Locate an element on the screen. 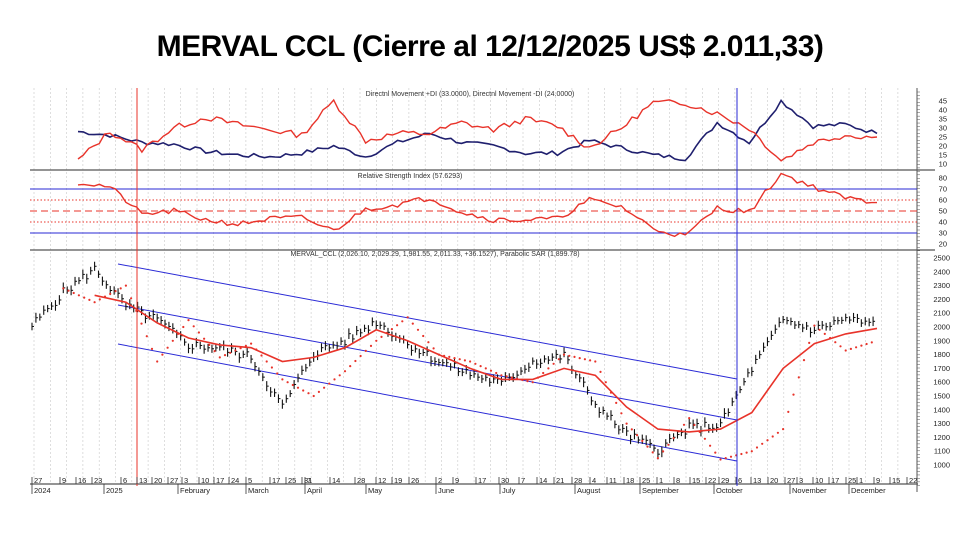 This screenshot has height=536, width=980. svg-text: 23 is located at coordinates (98, 480).